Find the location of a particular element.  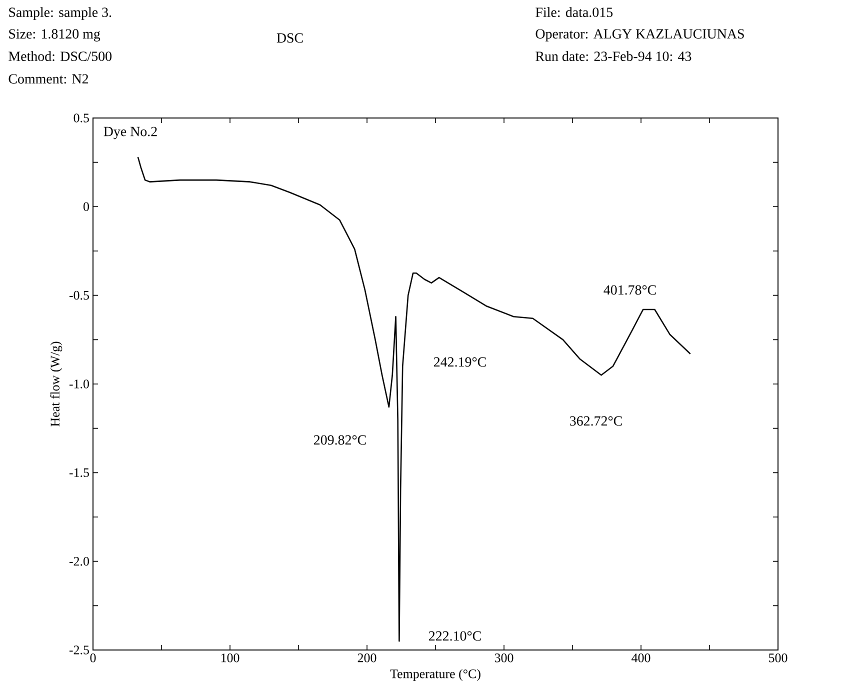

x-tick-label: 500 is located at coordinates (778, 658).